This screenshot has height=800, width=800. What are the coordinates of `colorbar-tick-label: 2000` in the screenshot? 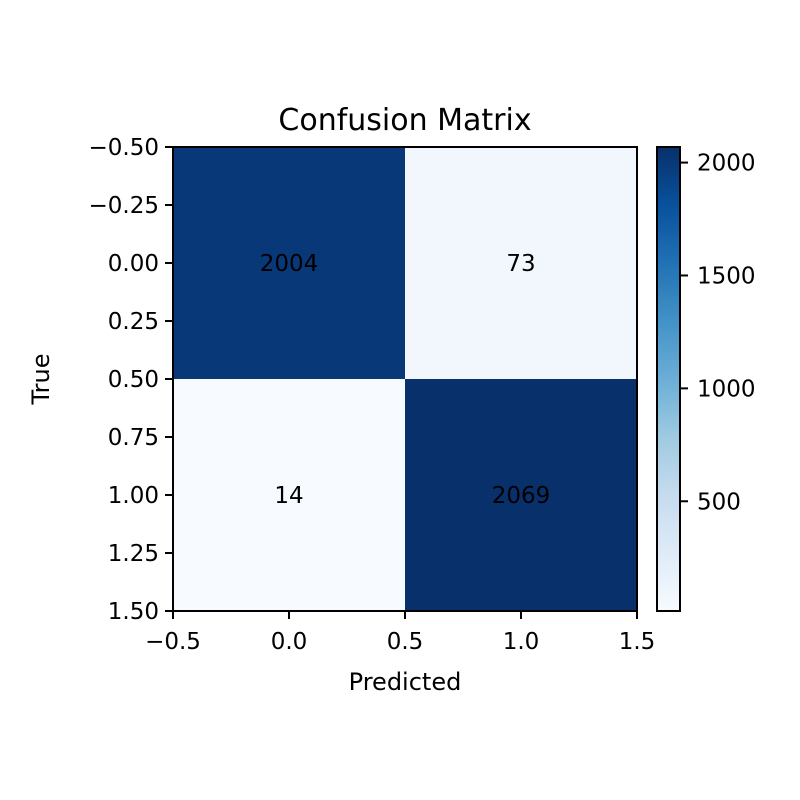 It's located at (726, 164).